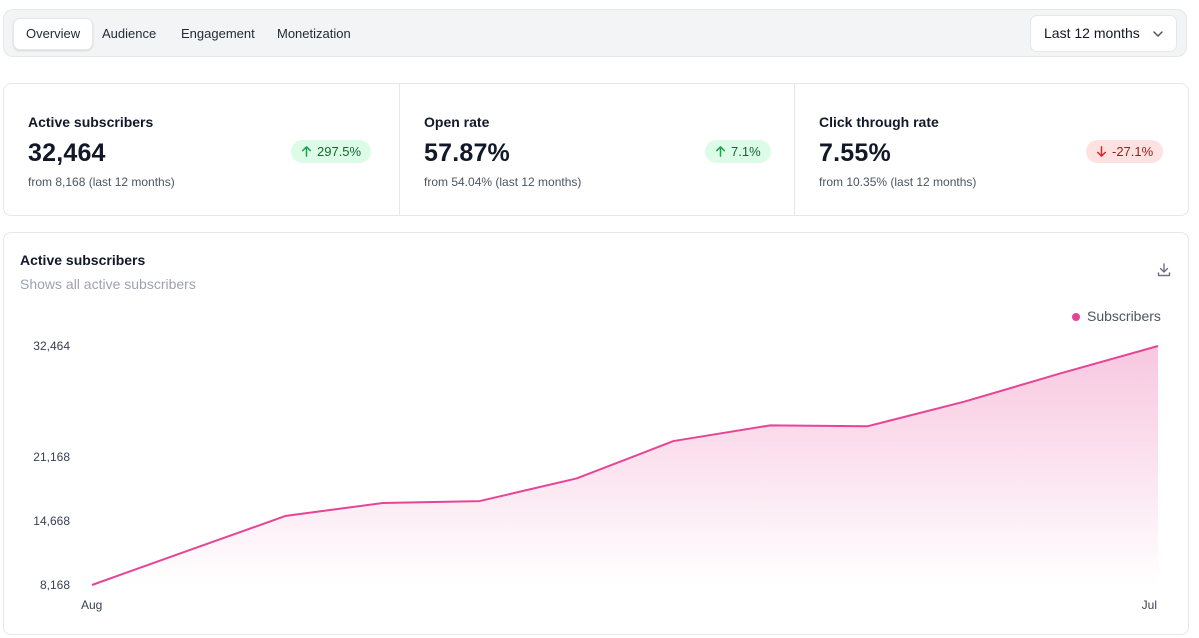 This screenshot has height=638, width=1199. What do you see at coordinates (1076, 317) in the screenshot?
I see `legend-dot` at bounding box center [1076, 317].